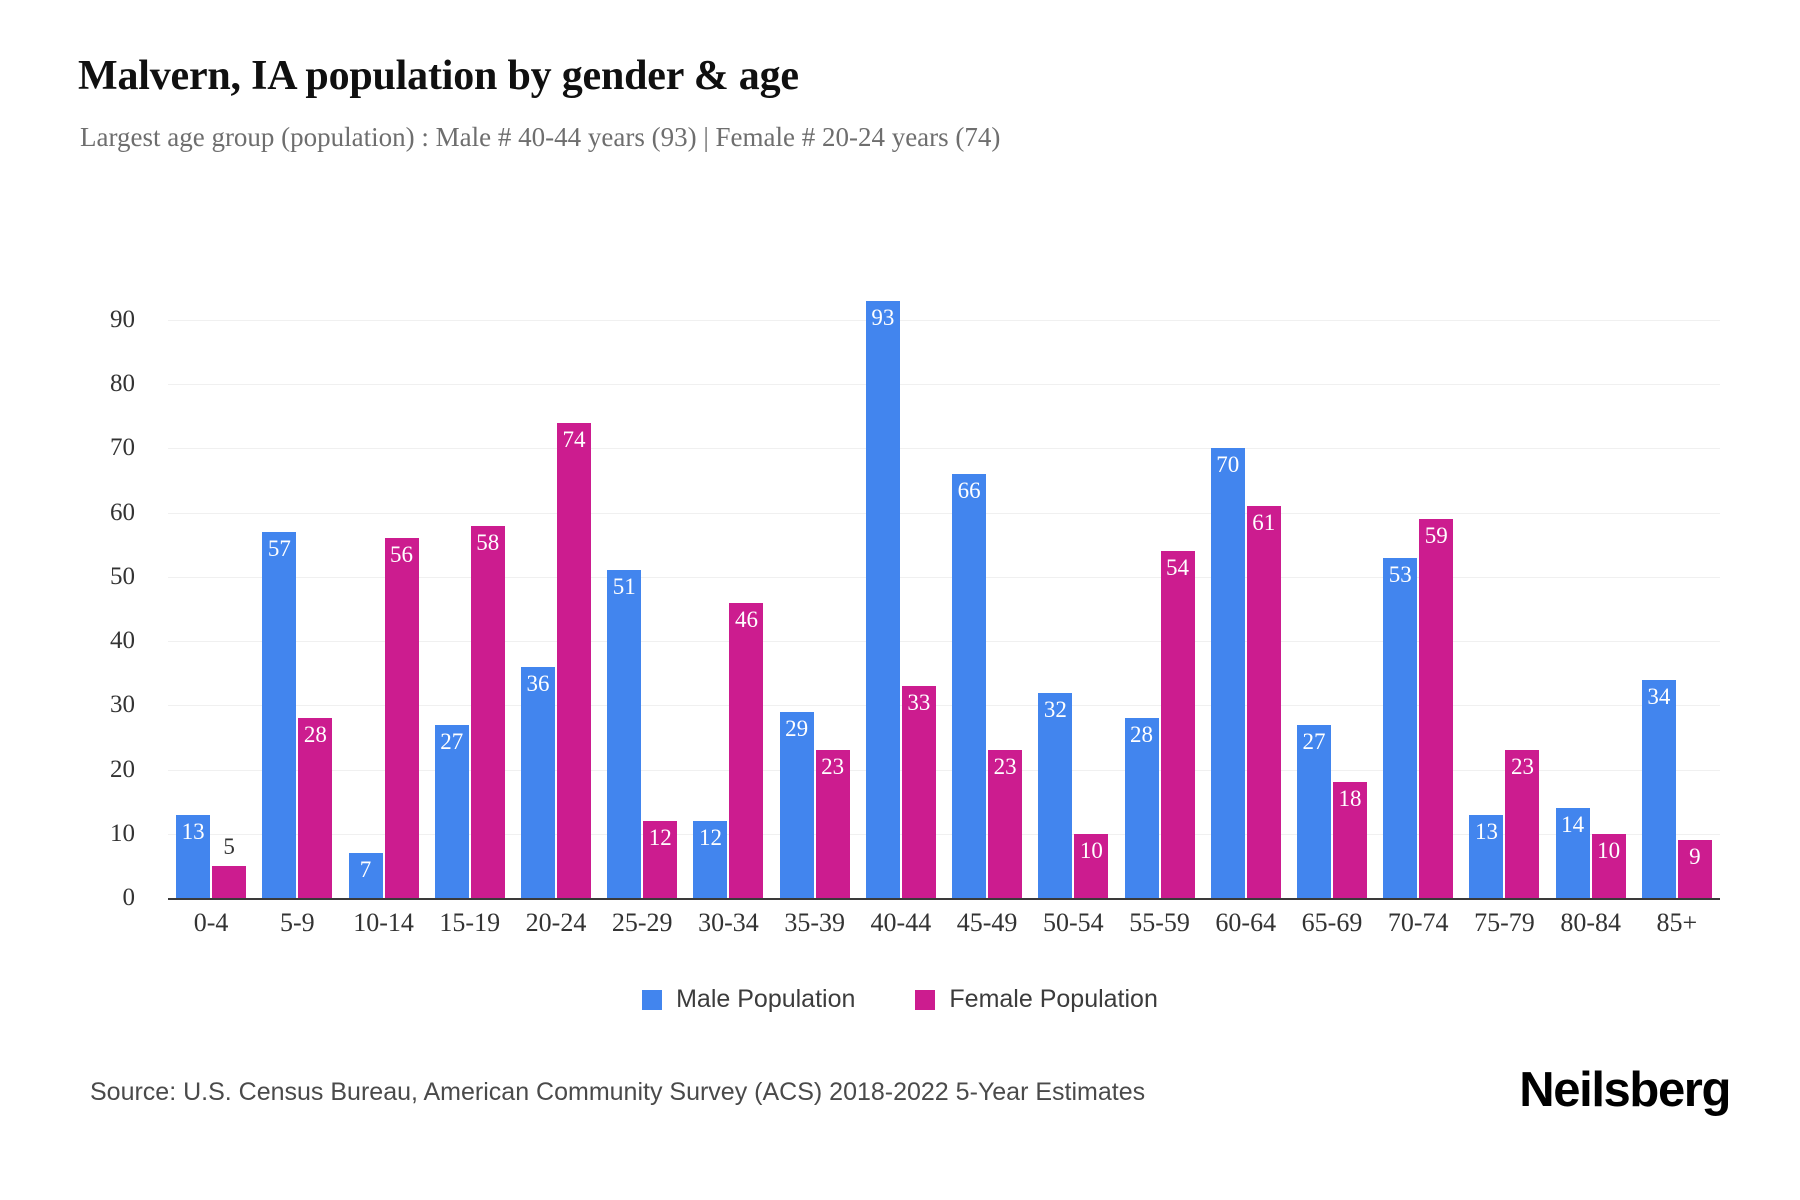 The width and height of the screenshot is (1800, 1200). I want to click on bar-value-label: 9, so click(1695, 857).